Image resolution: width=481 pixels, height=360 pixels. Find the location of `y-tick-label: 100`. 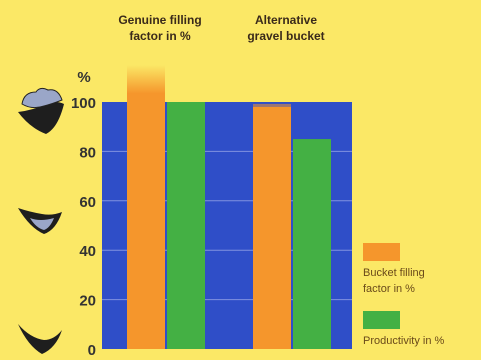

y-tick-label: 100 is located at coordinates (83, 103).